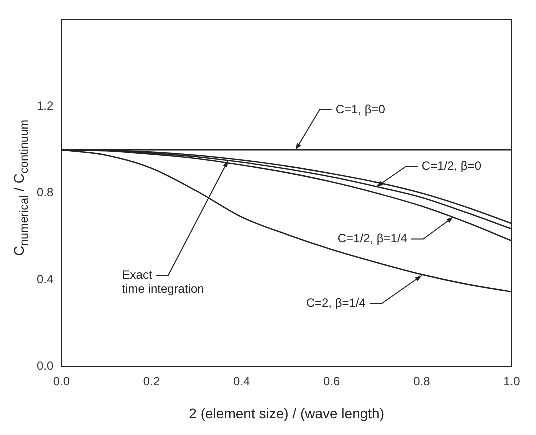 The height and width of the screenshot is (435, 536). I want to click on y-tick-label: 1.2, so click(45, 106).